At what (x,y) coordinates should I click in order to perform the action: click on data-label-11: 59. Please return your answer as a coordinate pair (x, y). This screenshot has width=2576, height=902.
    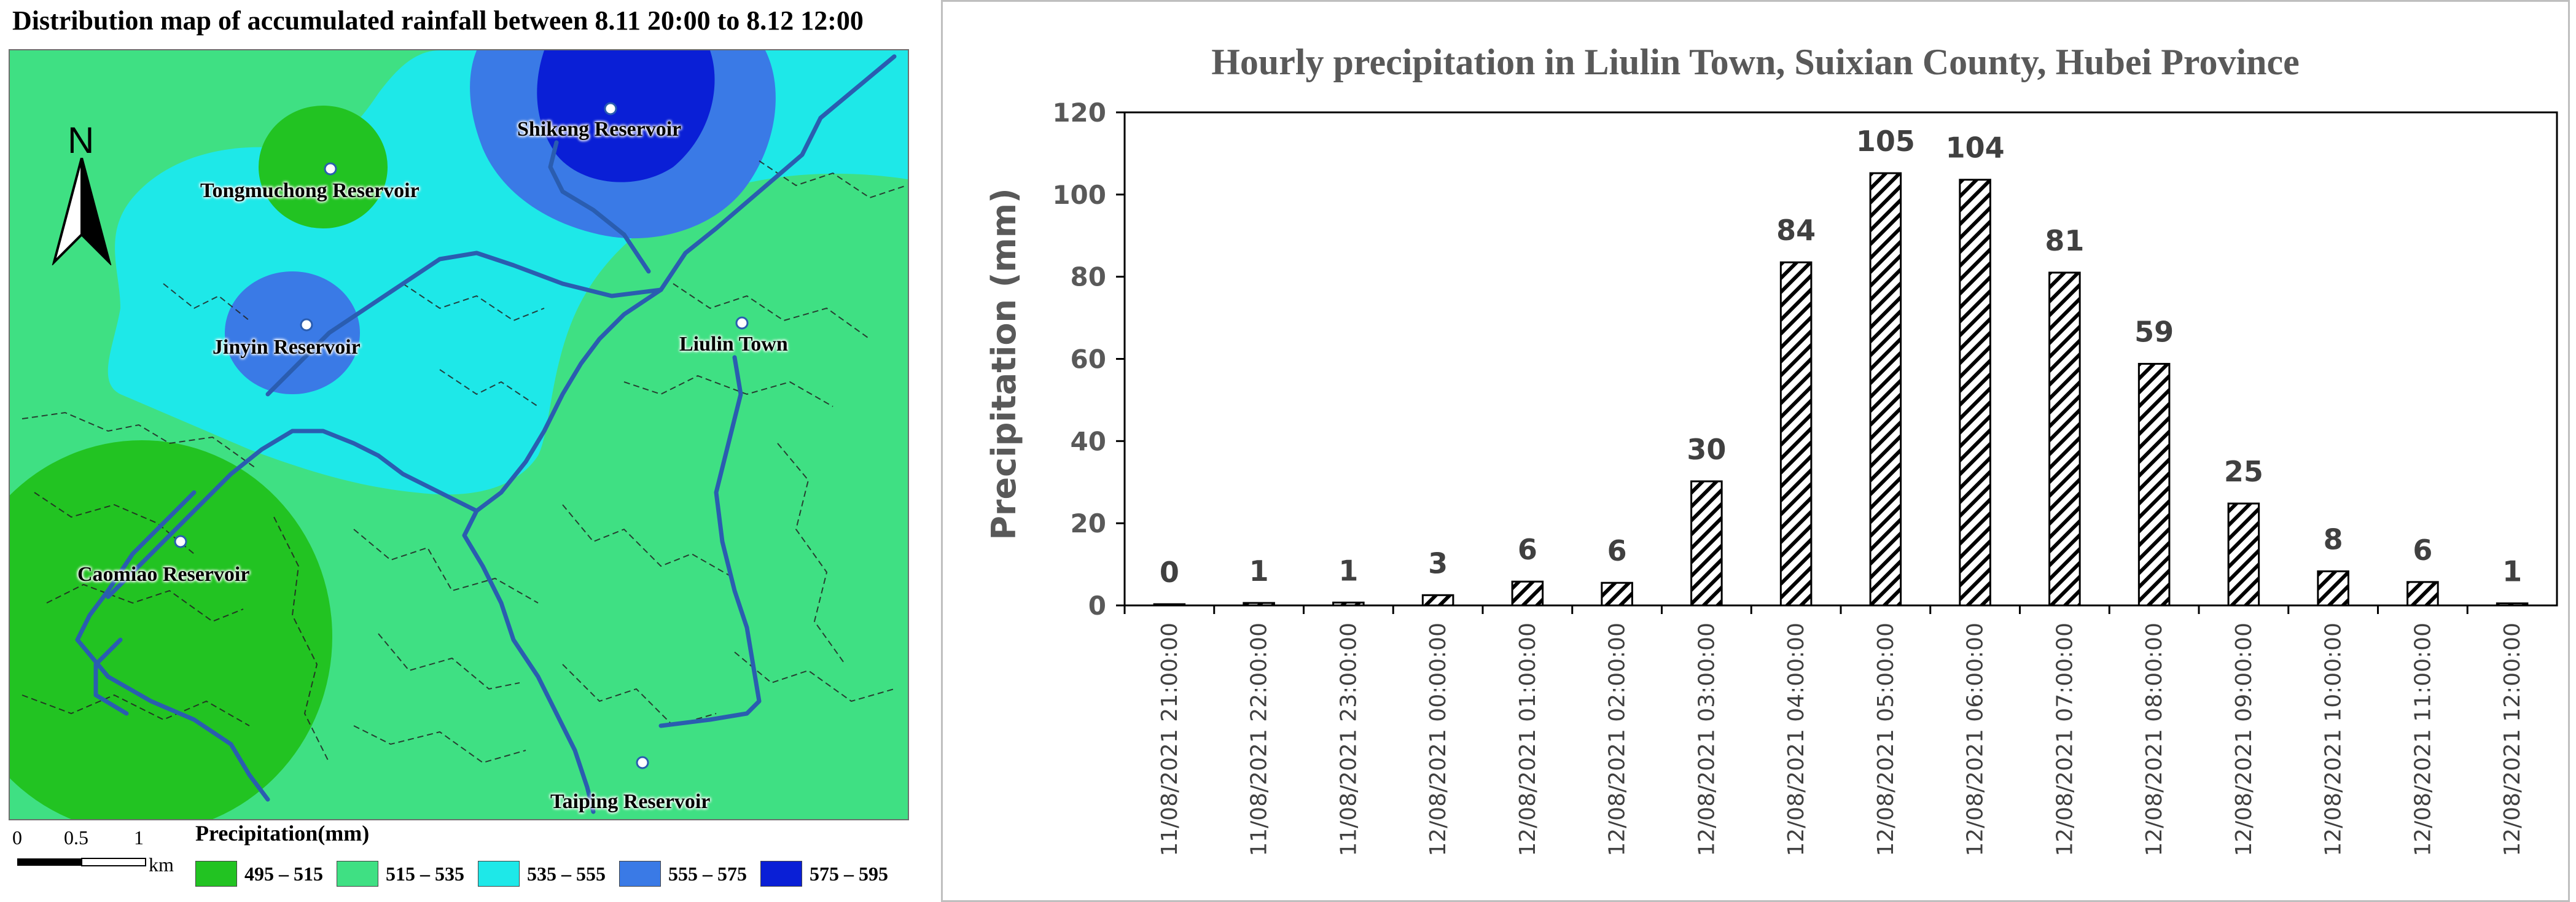
    Looking at the image, I should click on (2154, 332).